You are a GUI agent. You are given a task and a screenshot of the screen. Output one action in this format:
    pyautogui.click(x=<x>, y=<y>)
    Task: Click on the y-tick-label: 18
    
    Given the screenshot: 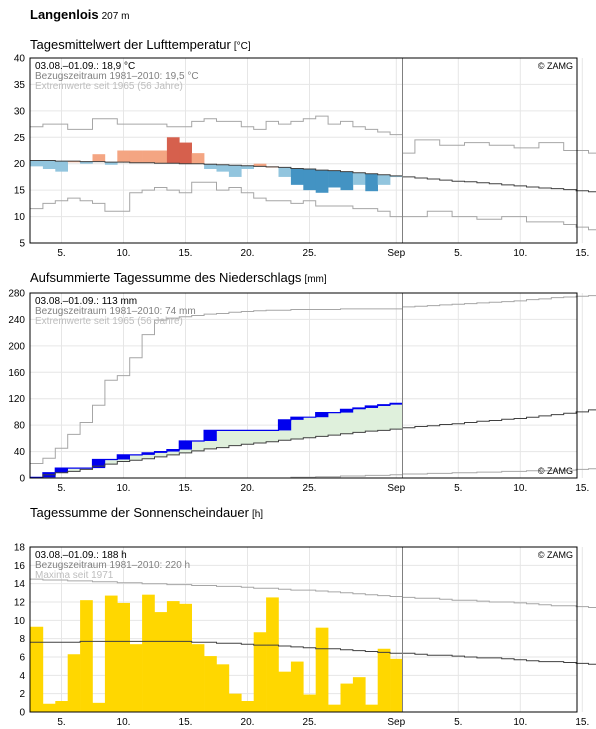 What is the action you would take?
    pyautogui.click(x=20, y=548)
    